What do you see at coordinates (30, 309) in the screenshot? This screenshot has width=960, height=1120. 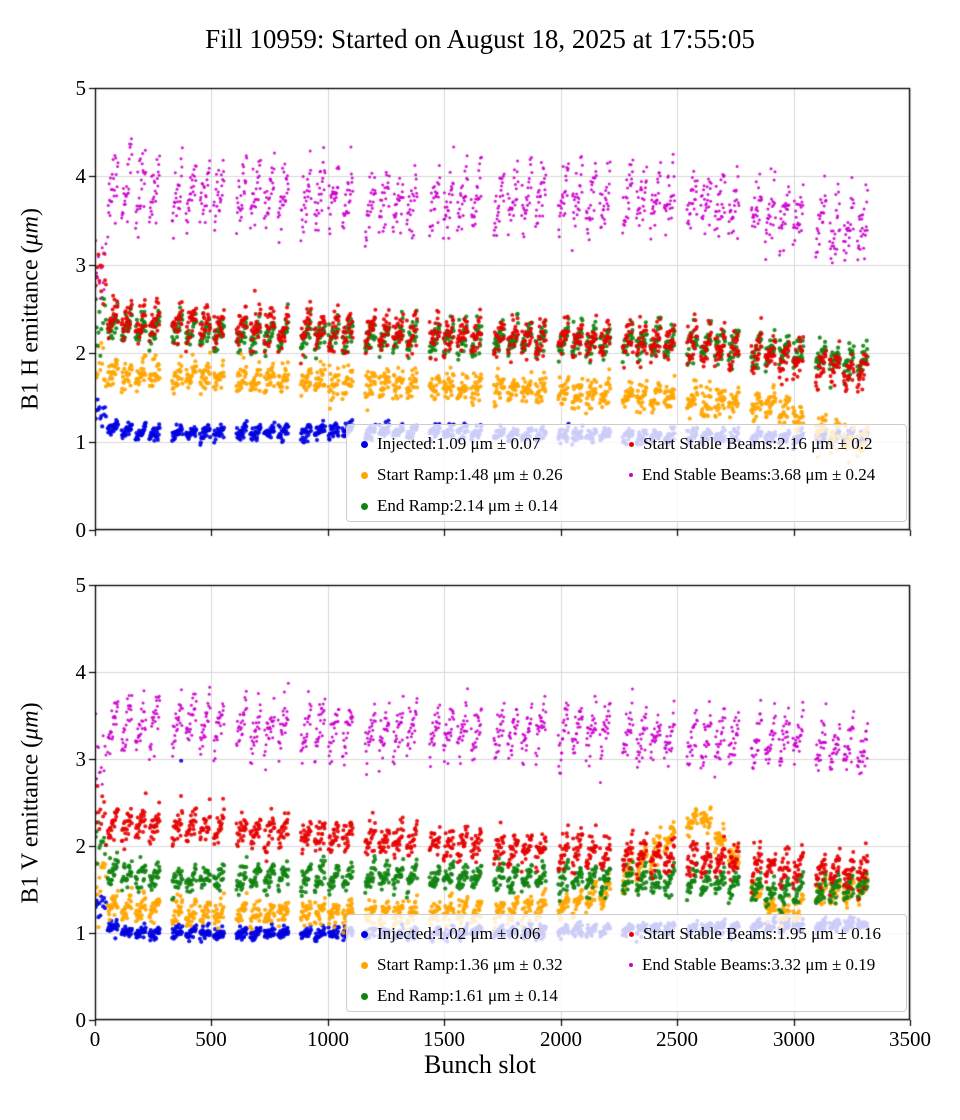 I see `y-axis-label-b1h: B1 H emittance (μm)` at bounding box center [30, 309].